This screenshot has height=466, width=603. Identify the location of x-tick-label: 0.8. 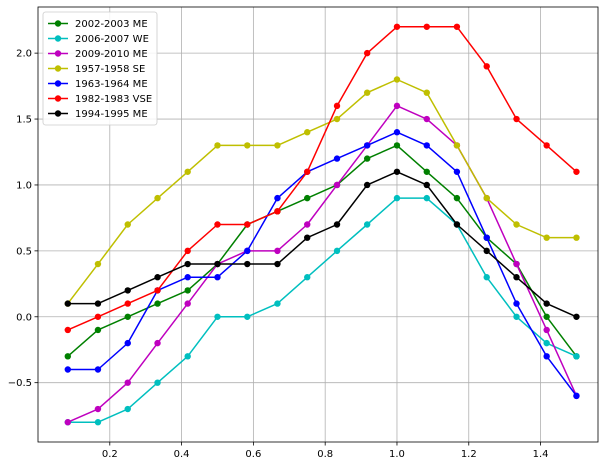
(325, 454).